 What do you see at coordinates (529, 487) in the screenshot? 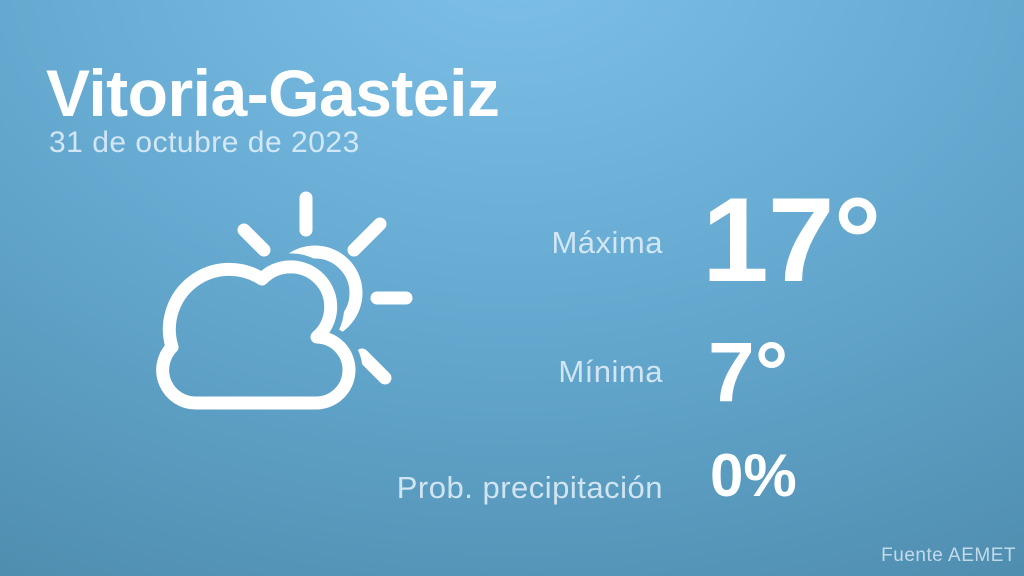
I see `precipitation-label: Prob. precipitación` at bounding box center [529, 487].